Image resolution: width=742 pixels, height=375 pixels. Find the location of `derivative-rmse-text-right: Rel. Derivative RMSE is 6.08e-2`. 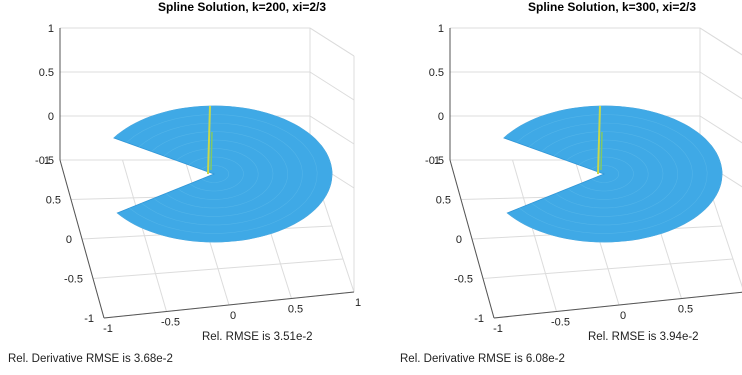

derivative-rmse-text-right: Rel. Derivative RMSE is 6.08e-2 is located at coordinates (482, 359).